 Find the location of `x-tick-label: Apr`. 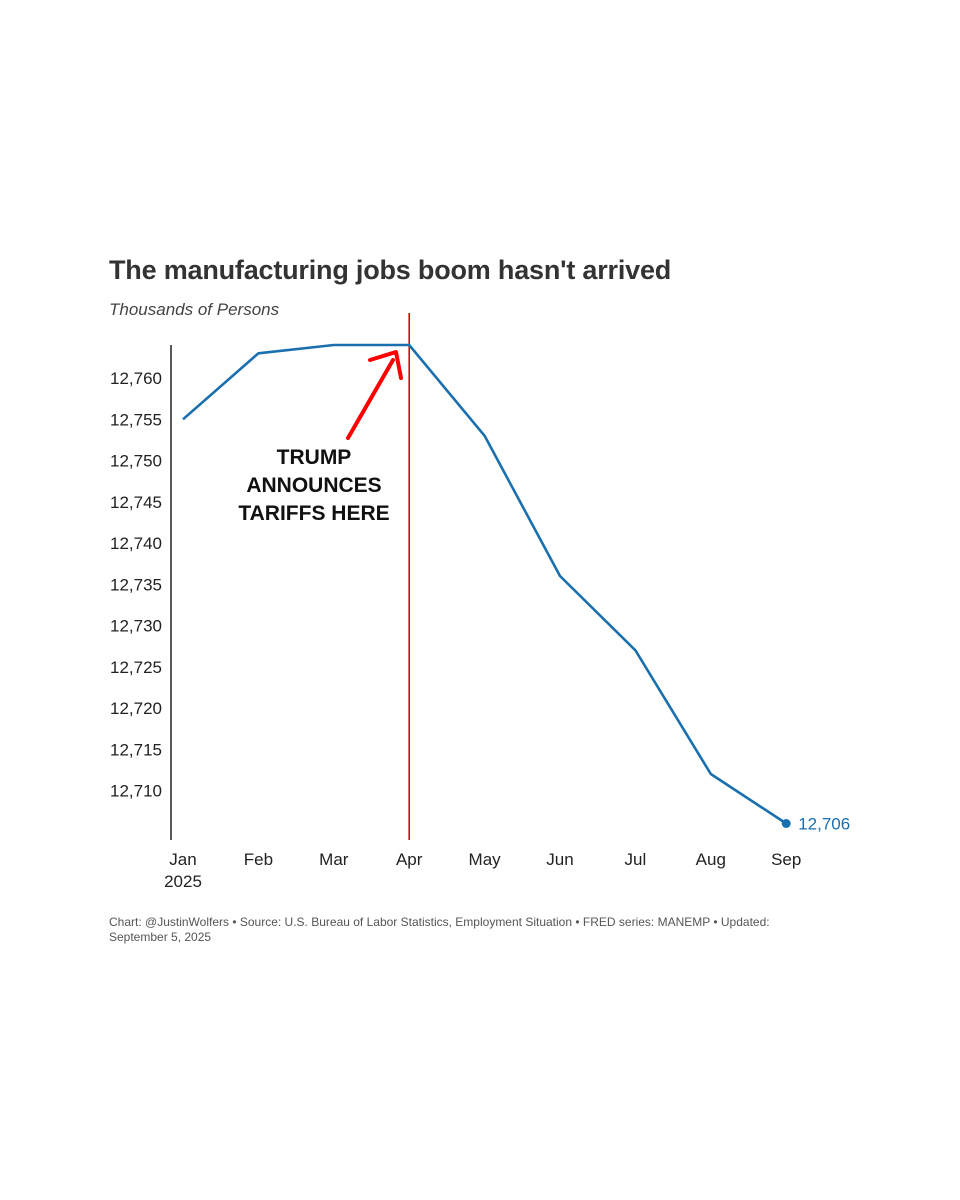

x-tick-label: Apr is located at coordinates (409, 859).